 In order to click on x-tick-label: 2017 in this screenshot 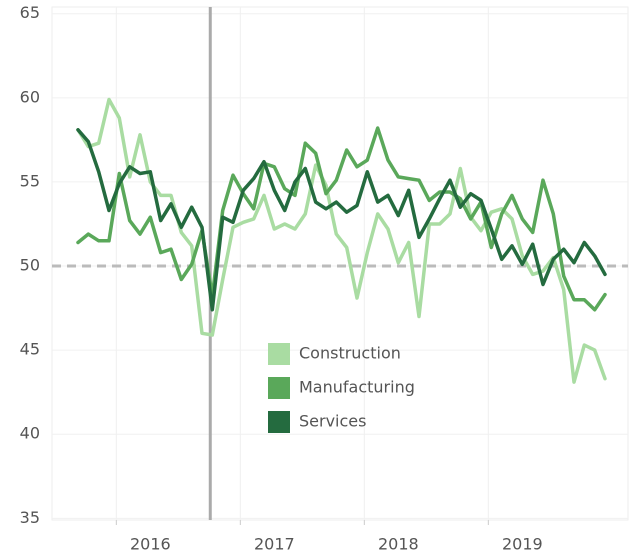, I will do `click(274, 543)`.